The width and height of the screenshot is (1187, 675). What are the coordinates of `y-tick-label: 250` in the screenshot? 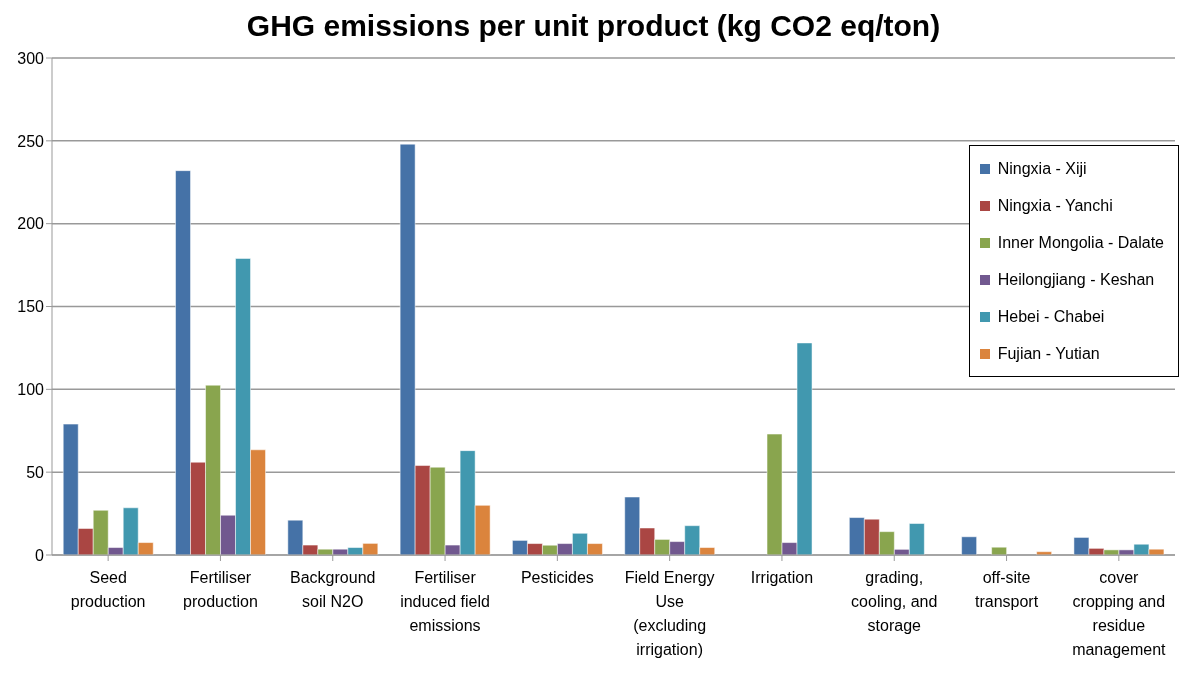 It's located at (31, 141).